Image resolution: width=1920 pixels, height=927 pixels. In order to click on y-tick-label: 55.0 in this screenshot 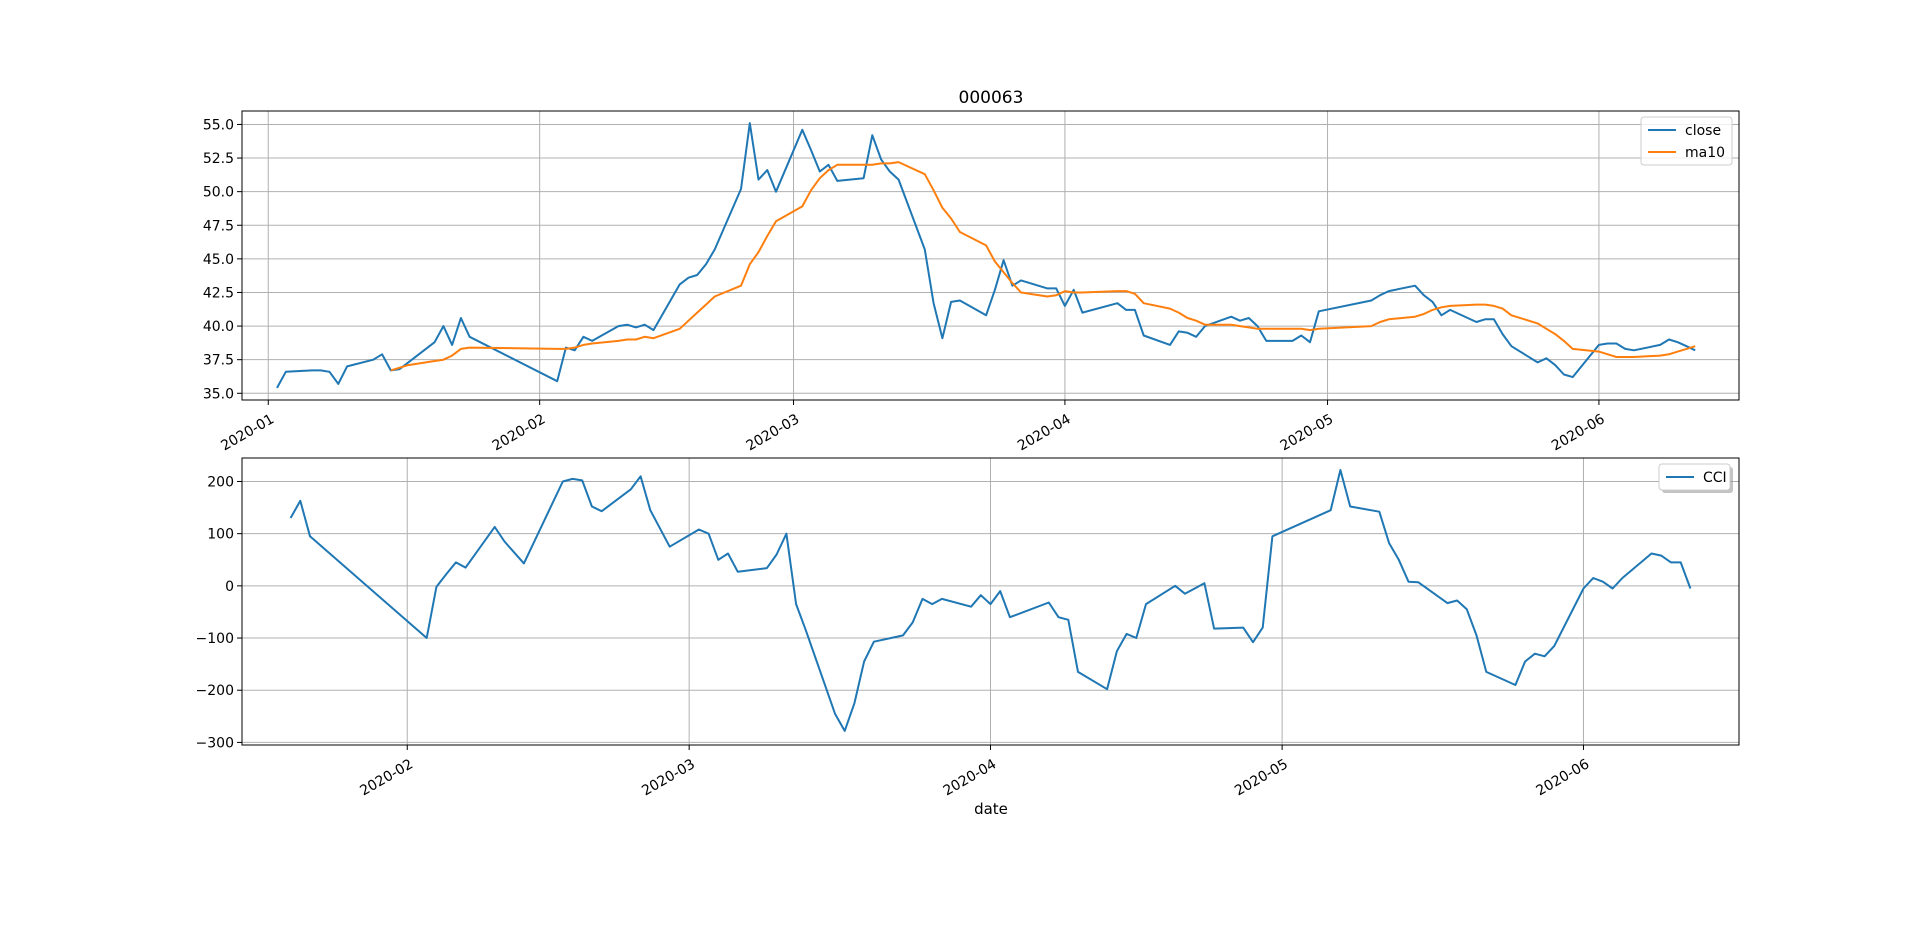, I will do `click(218, 125)`.